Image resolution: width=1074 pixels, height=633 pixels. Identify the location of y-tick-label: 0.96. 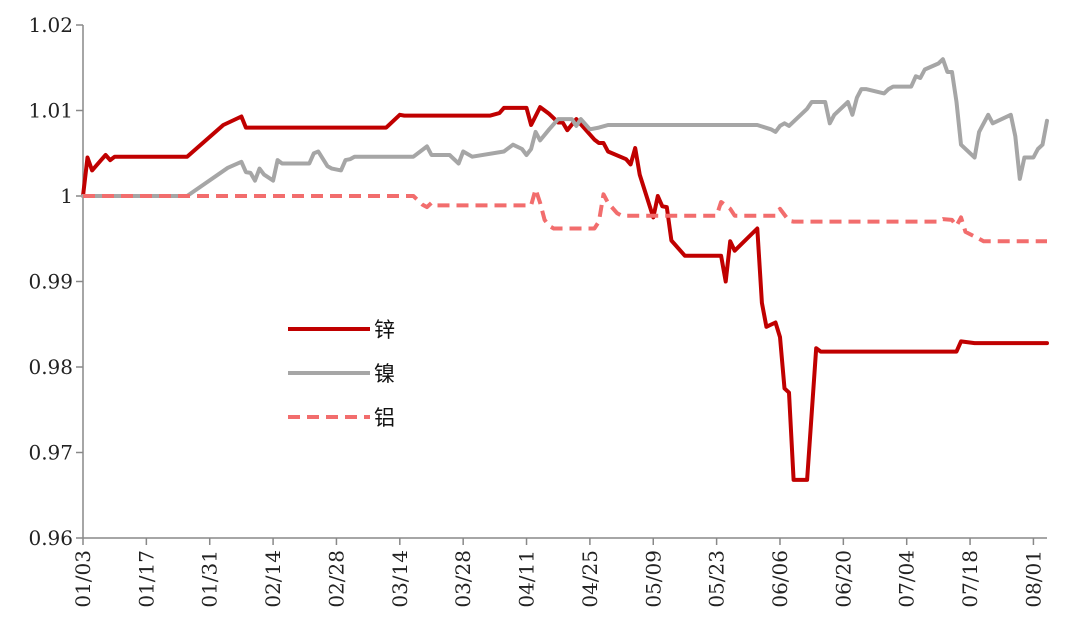
(50, 538).